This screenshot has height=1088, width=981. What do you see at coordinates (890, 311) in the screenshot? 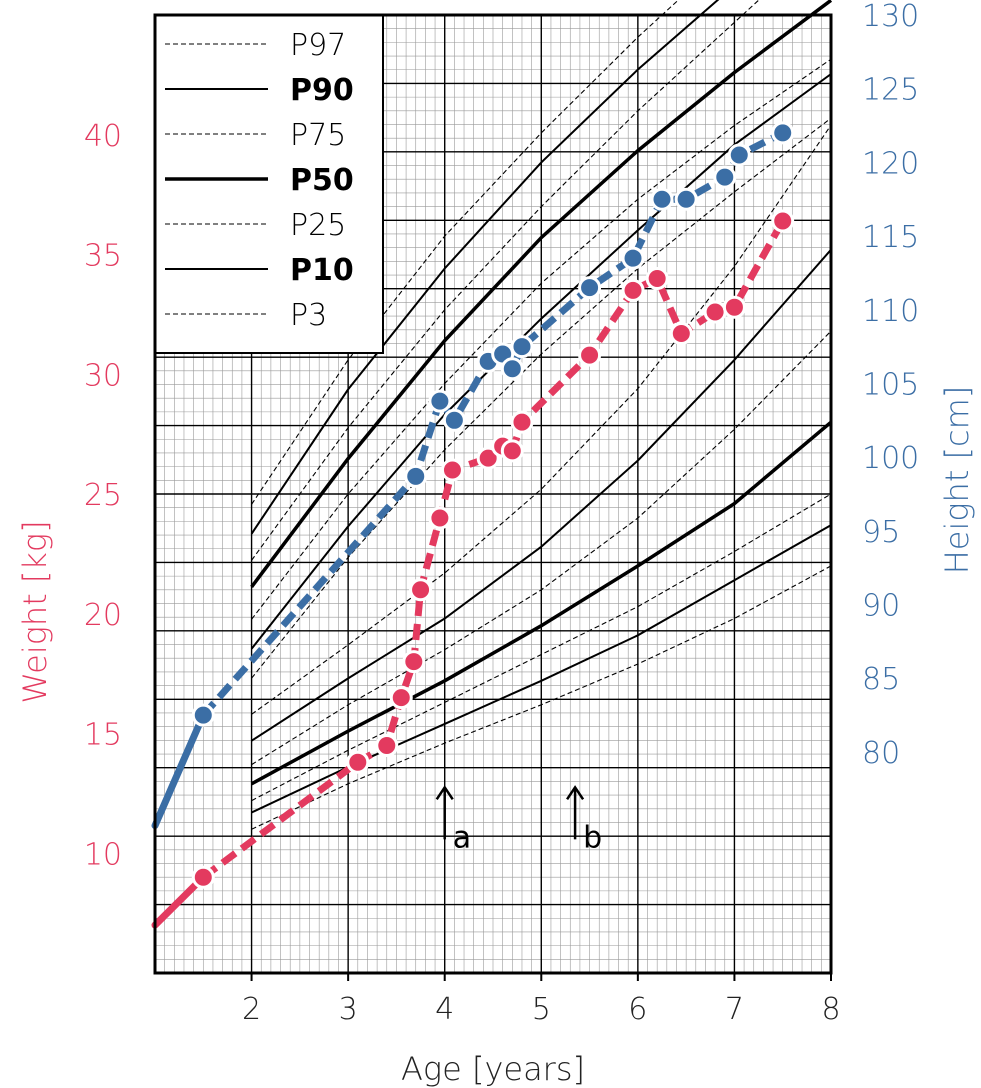
I see `height-tick-label: 110` at bounding box center [890, 311].